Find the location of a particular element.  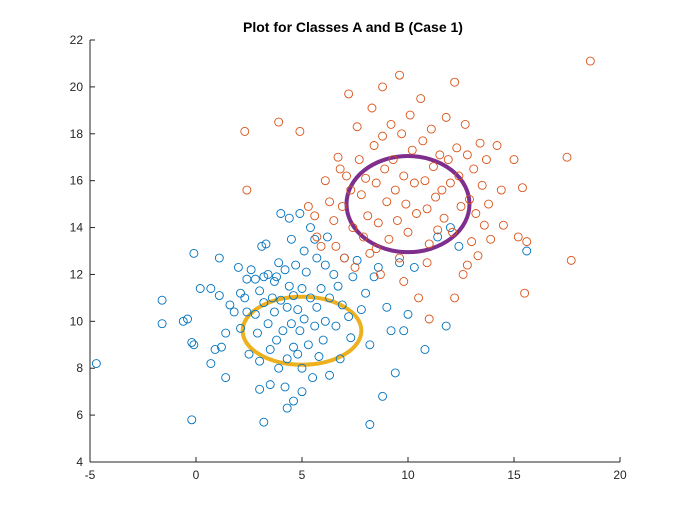

x-tick-label: 15 is located at coordinates (514, 475).